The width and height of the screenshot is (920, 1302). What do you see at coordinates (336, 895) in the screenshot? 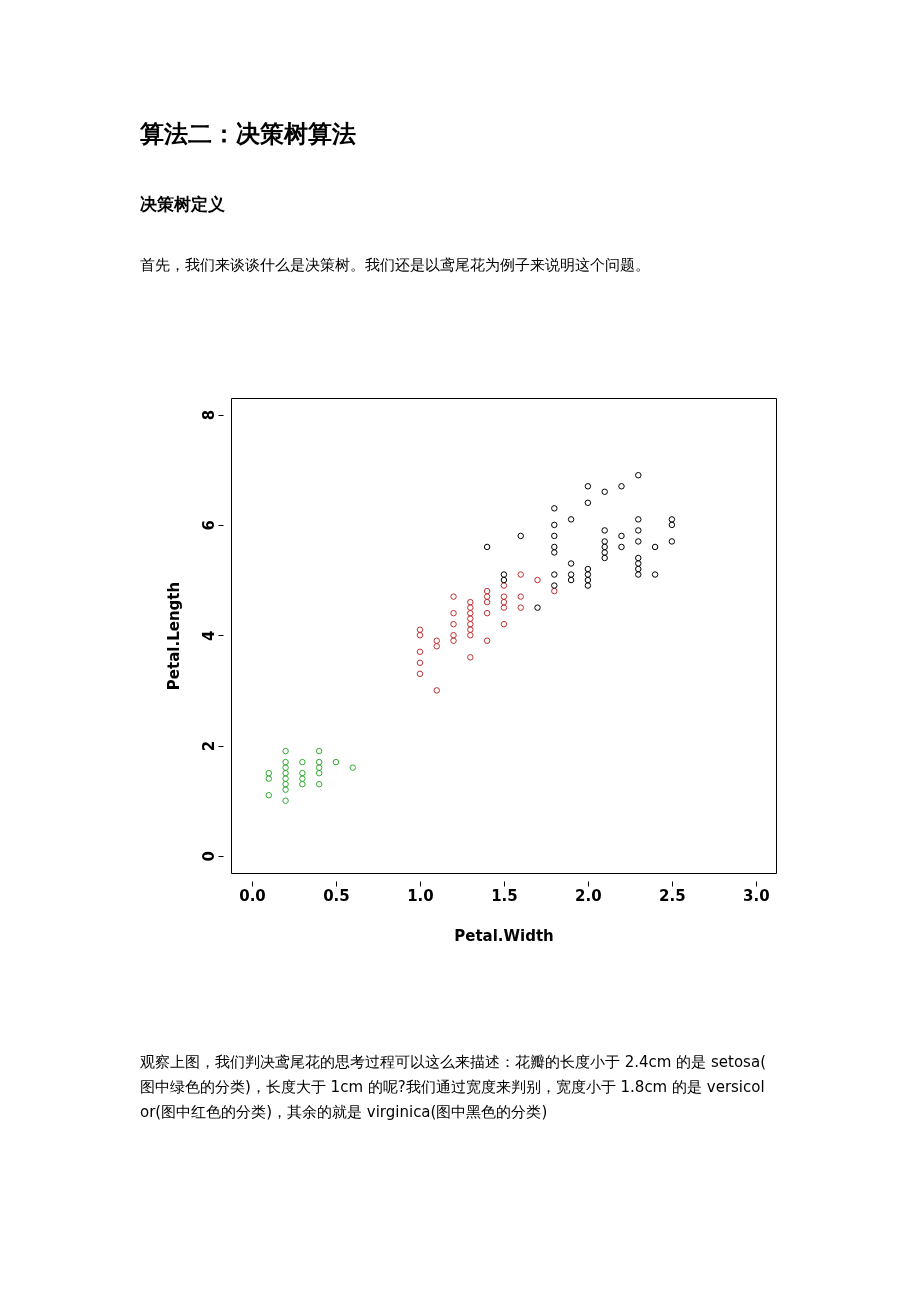
I see `x-tick-label: 0.5` at bounding box center [336, 895].